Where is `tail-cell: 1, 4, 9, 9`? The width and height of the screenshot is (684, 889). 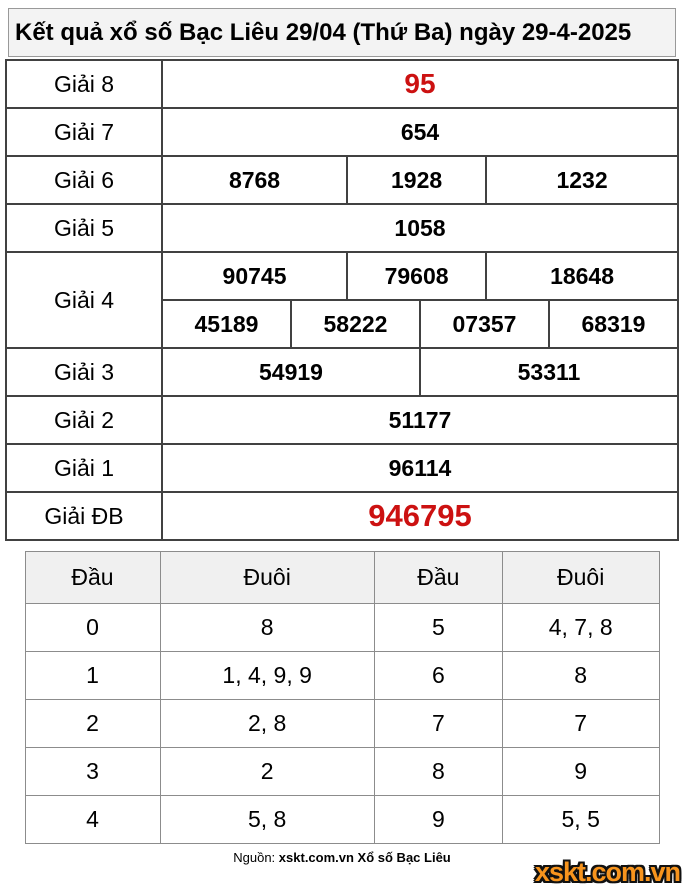 tail-cell: 1, 4, 9, 9 is located at coordinates (267, 675).